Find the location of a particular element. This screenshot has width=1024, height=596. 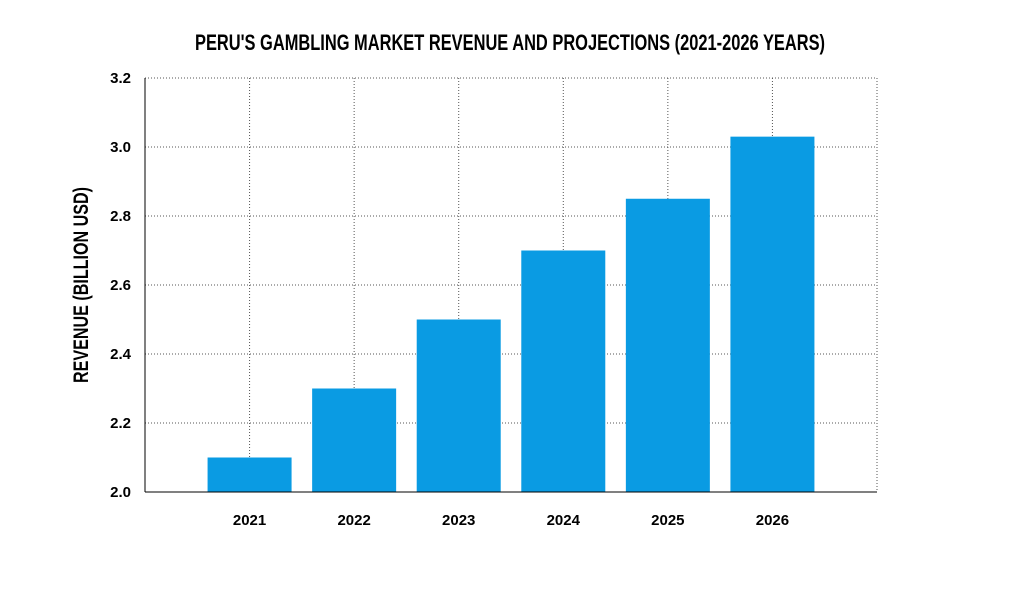

y-tick-label: 3.0 is located at coordinates (120, 147).